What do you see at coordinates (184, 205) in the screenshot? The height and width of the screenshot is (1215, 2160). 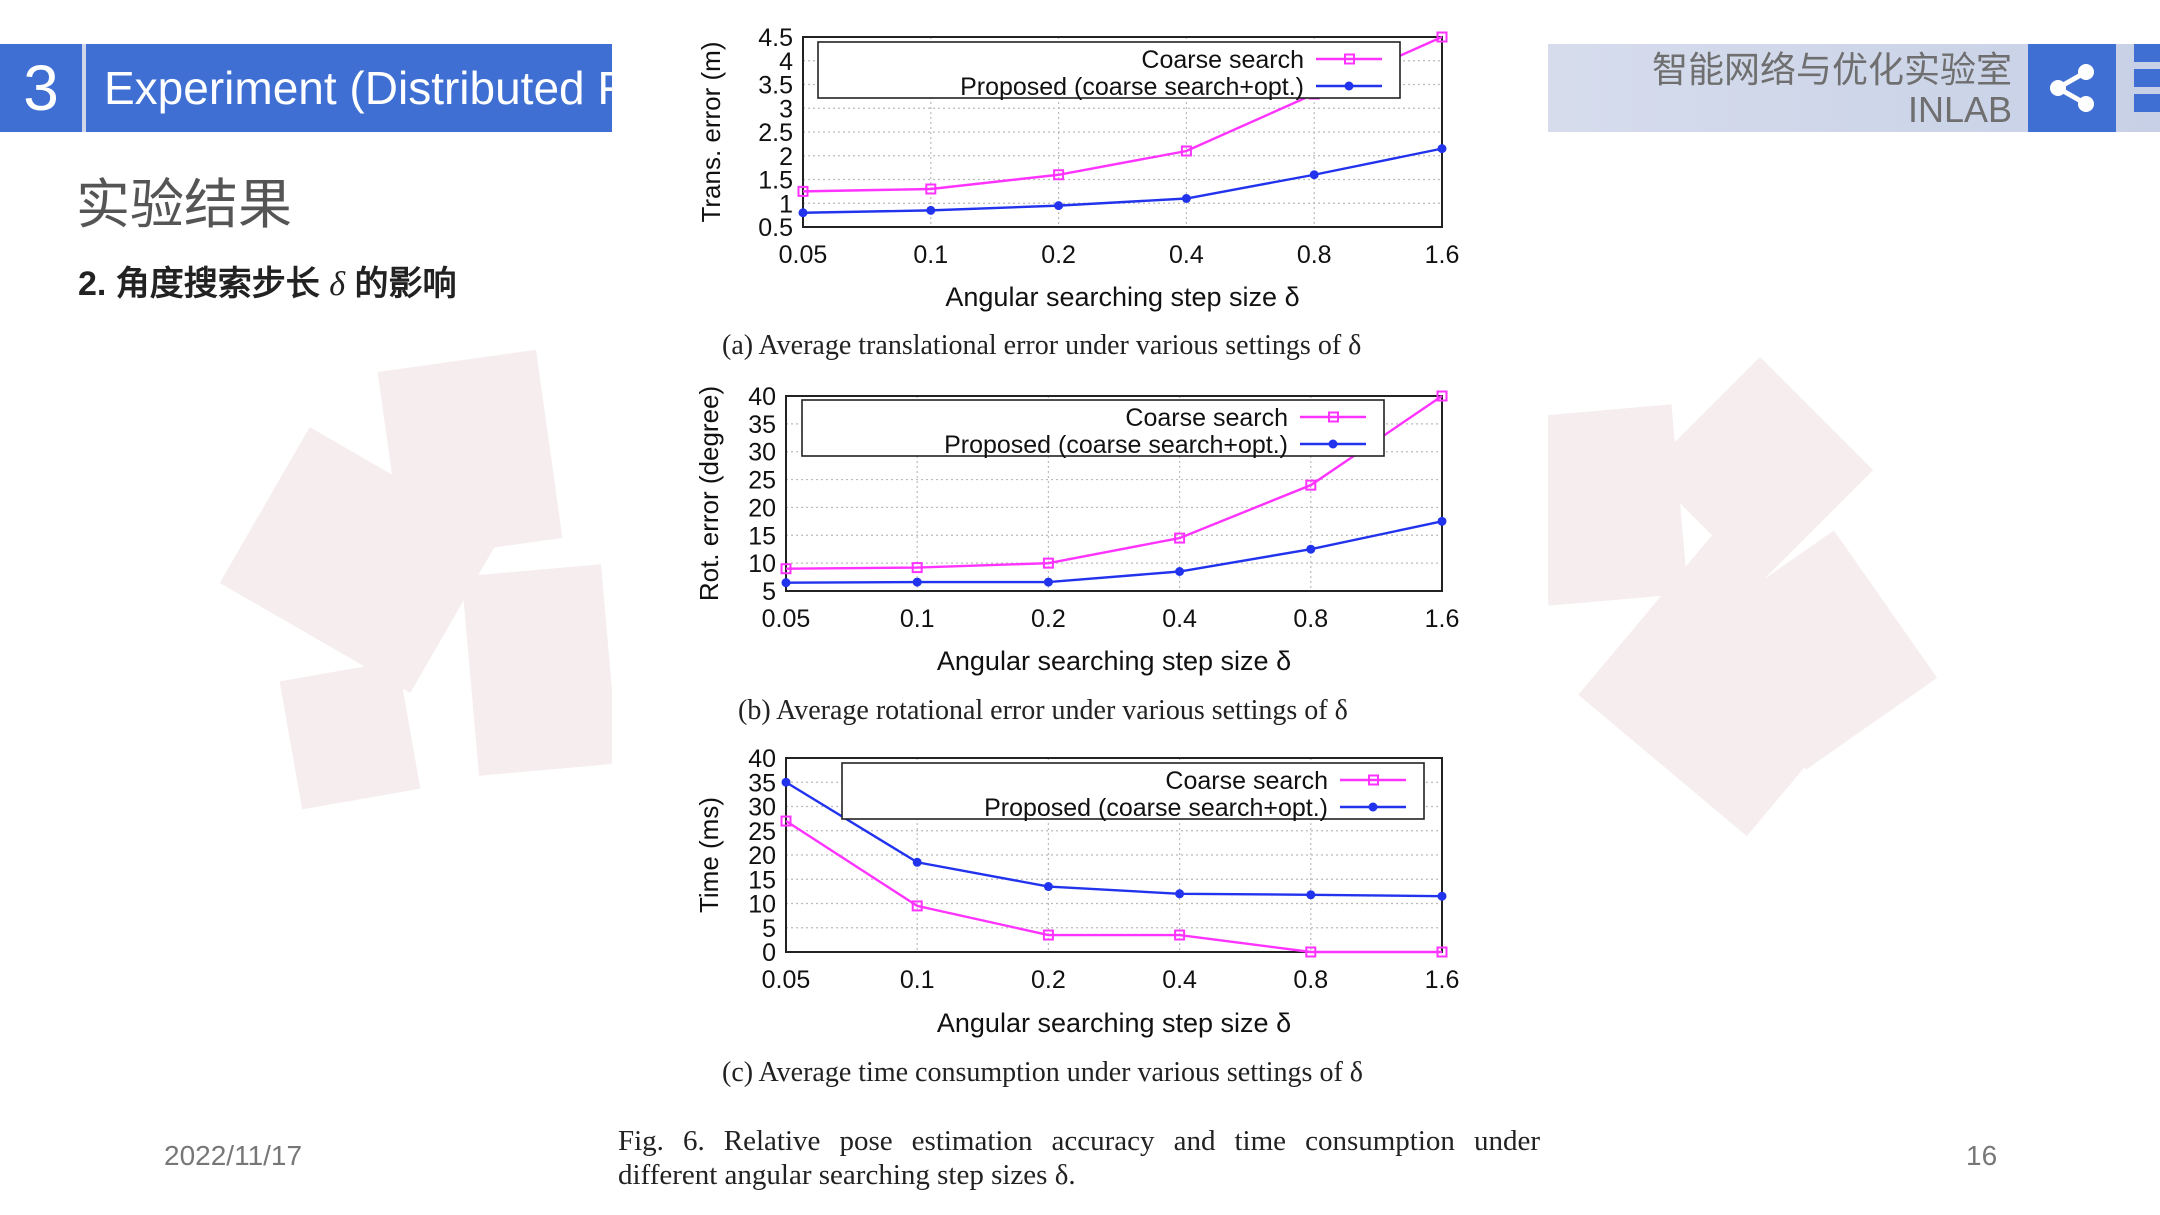 I see `slide-subtitle: 实验结果` at bounding box center [184, 205].